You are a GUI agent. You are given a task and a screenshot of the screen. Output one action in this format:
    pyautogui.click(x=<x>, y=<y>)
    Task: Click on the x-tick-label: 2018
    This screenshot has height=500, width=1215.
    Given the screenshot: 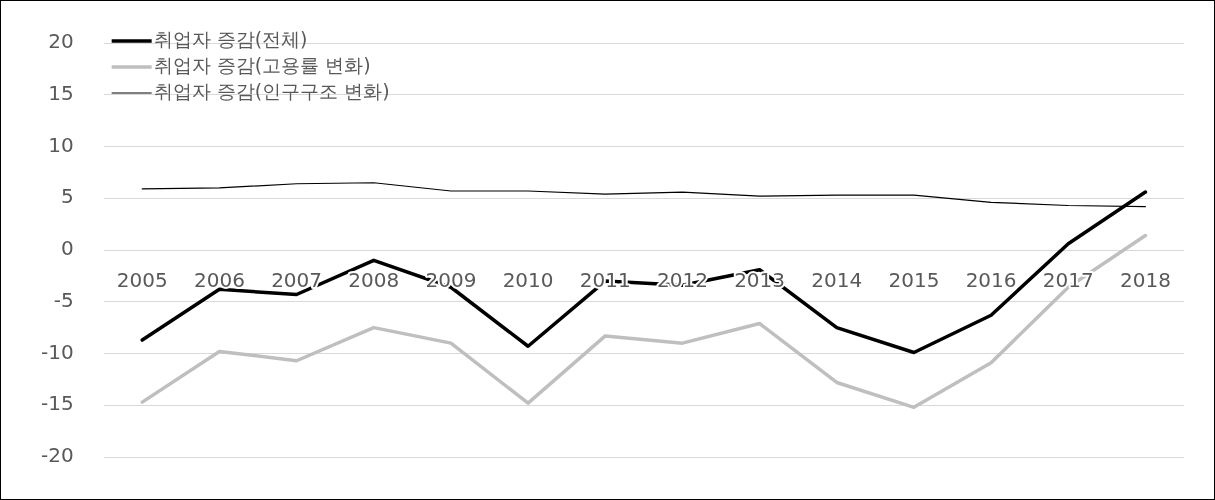 What is the action you would take?
    pyautogui.click(x=1145, y=280)
    